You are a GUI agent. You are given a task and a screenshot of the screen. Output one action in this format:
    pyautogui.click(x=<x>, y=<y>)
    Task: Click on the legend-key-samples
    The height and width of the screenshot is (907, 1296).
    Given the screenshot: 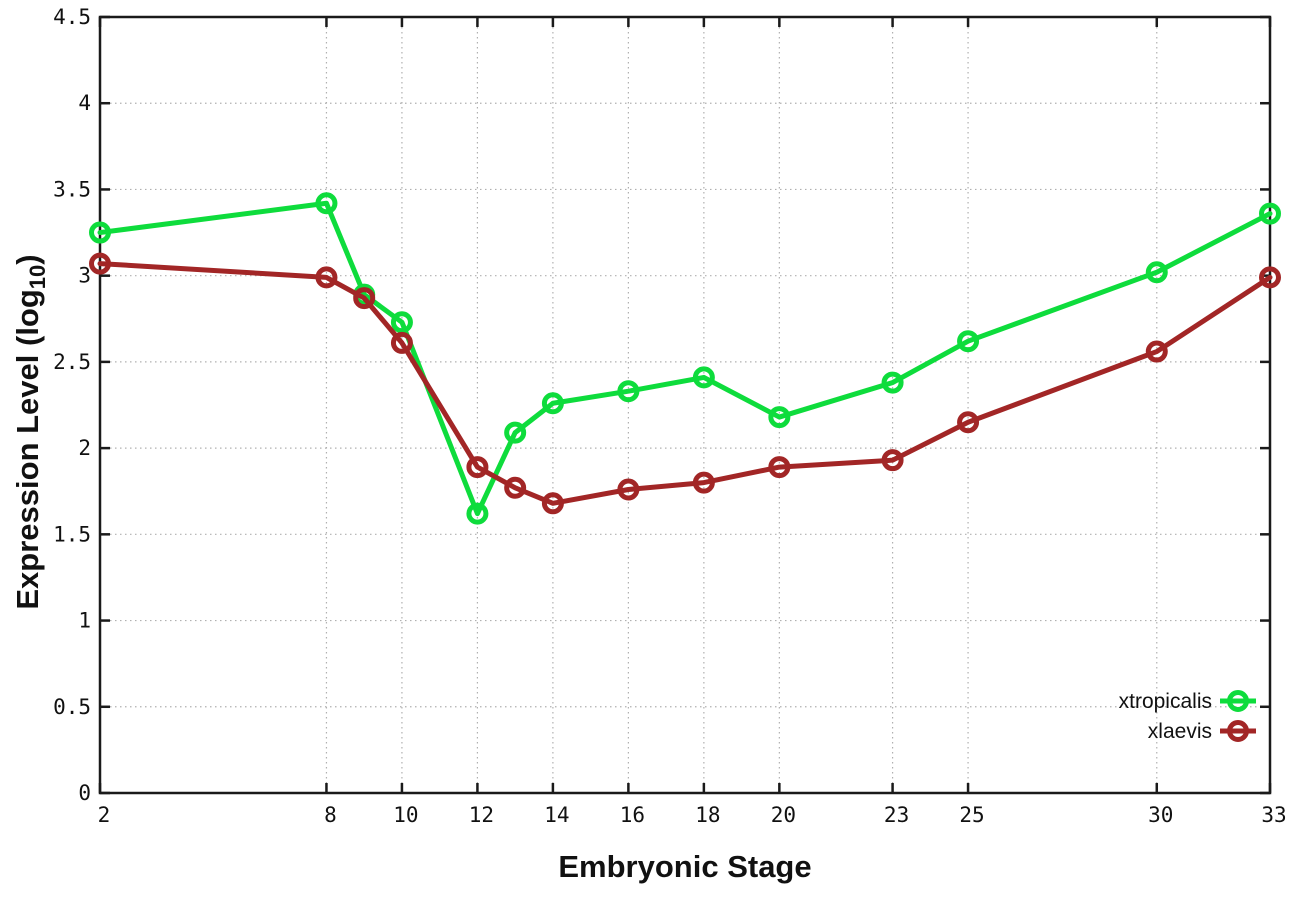 What is the action you would take?
    pyautogui.click(x=1238, y=716)
    